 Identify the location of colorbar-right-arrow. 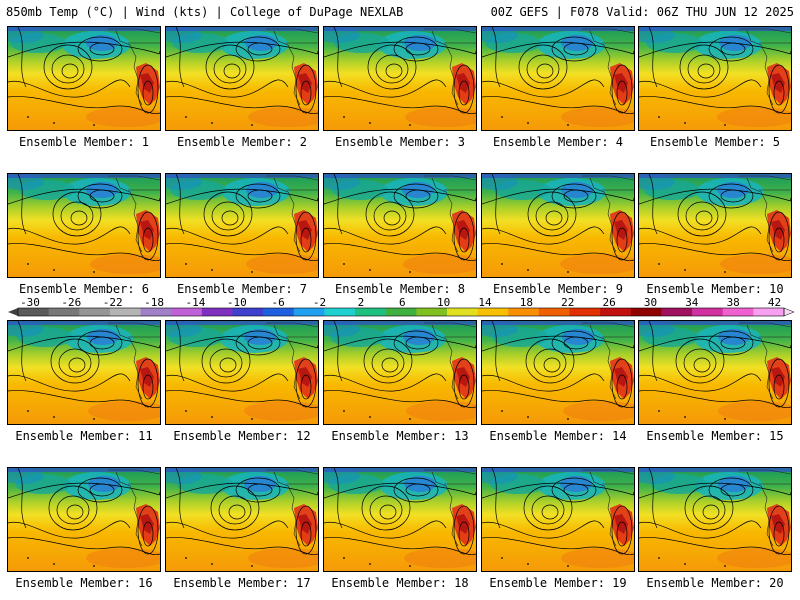
(789, 312).